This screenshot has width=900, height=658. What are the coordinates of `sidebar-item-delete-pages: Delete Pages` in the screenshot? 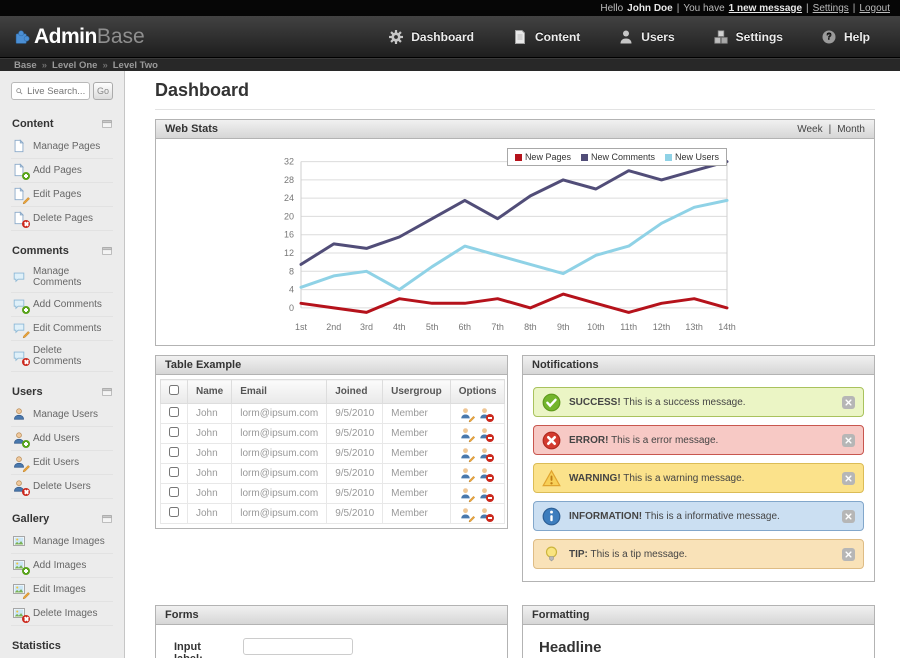 It's located at (62, 219).